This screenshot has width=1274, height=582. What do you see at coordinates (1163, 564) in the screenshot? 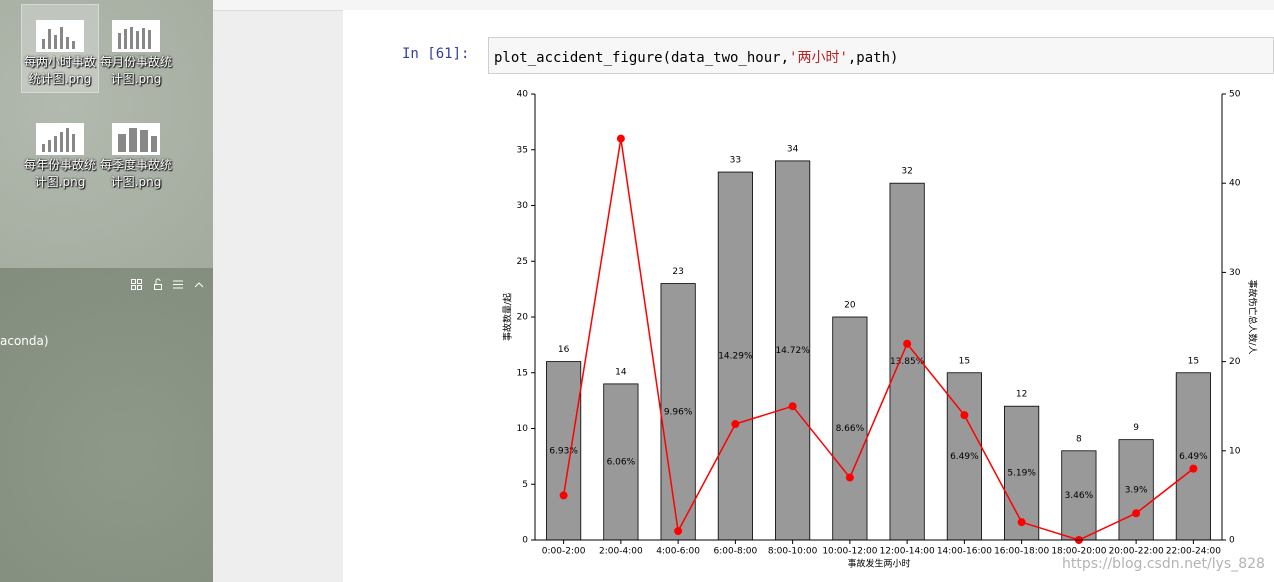
I see `watermark: https://blog.csdn.net/lys_828` at bounding box center [1163, 564].